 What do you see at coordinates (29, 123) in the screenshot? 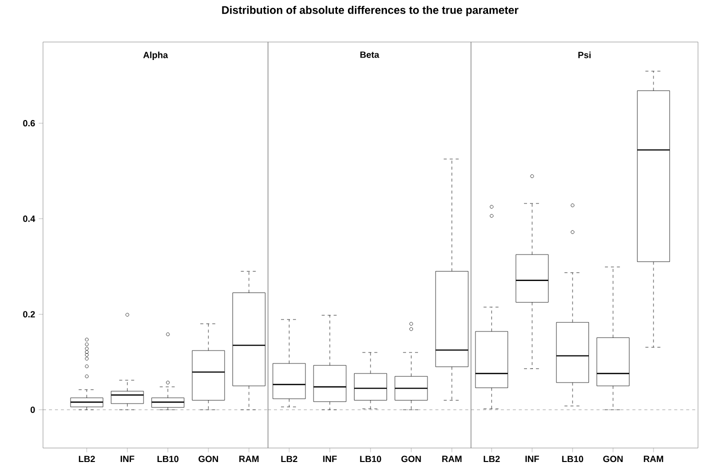
I see `y-tick-label: 0.6` at bounding box center [29, 123].